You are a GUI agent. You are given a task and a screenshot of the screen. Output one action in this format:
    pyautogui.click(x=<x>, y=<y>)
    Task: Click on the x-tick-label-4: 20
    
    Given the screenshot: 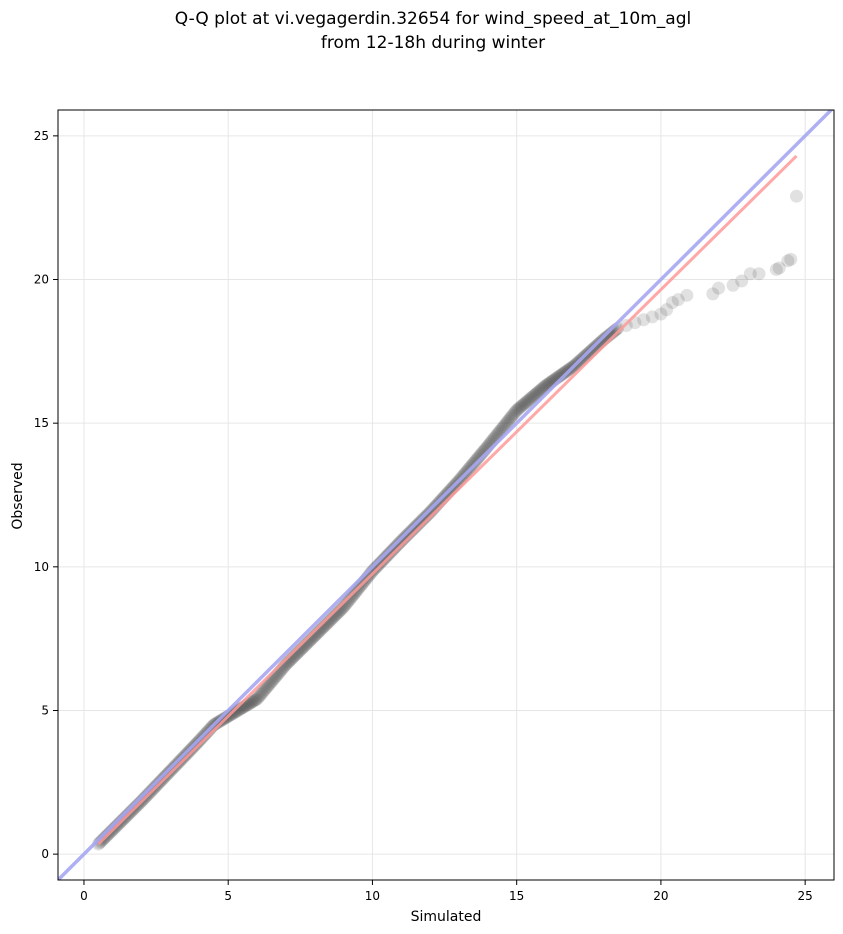 What is the action you would take?
    pyautogui.click(x=660, y=896)
    